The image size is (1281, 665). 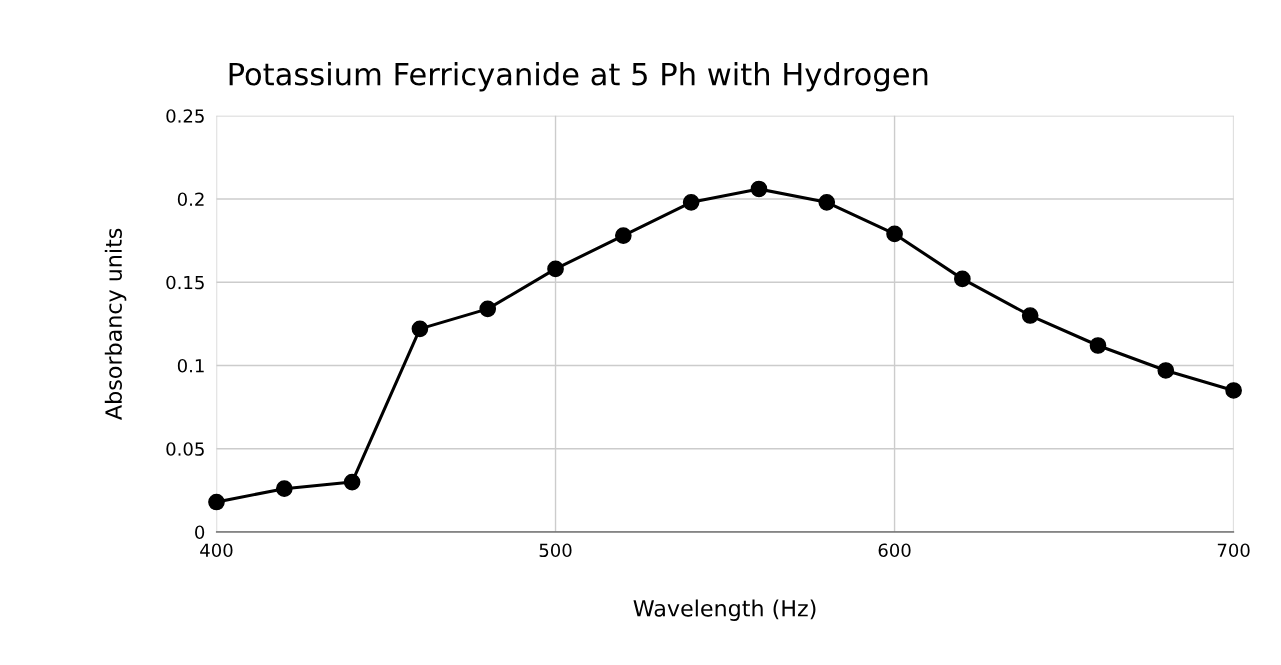 What do you see at coordinates (724, 610) in the screenshot?
I see `x-axis-title: Wavelength (Hz)` at bounding box center [724, 610].